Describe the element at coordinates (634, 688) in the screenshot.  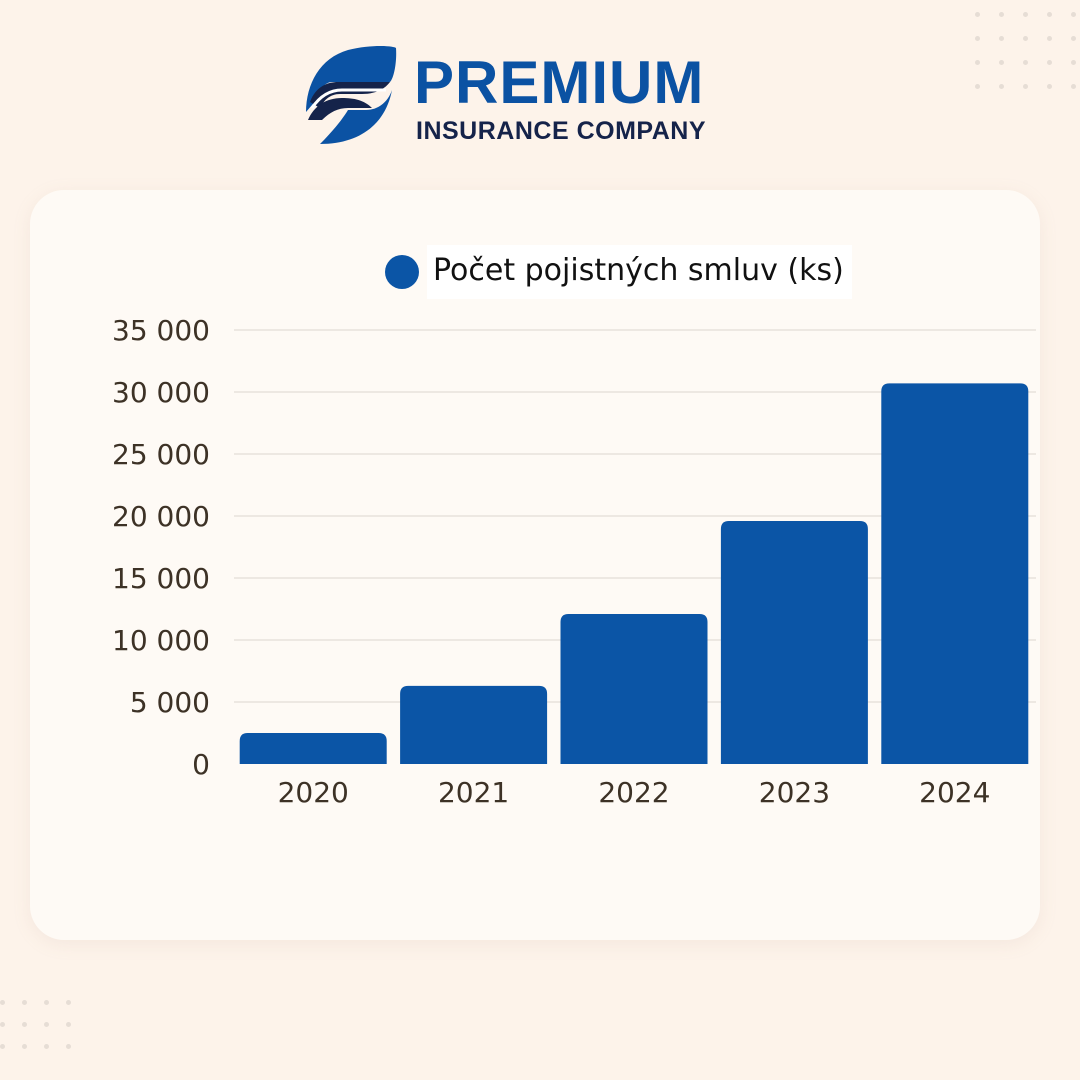
I see `bar-2022` at that location.